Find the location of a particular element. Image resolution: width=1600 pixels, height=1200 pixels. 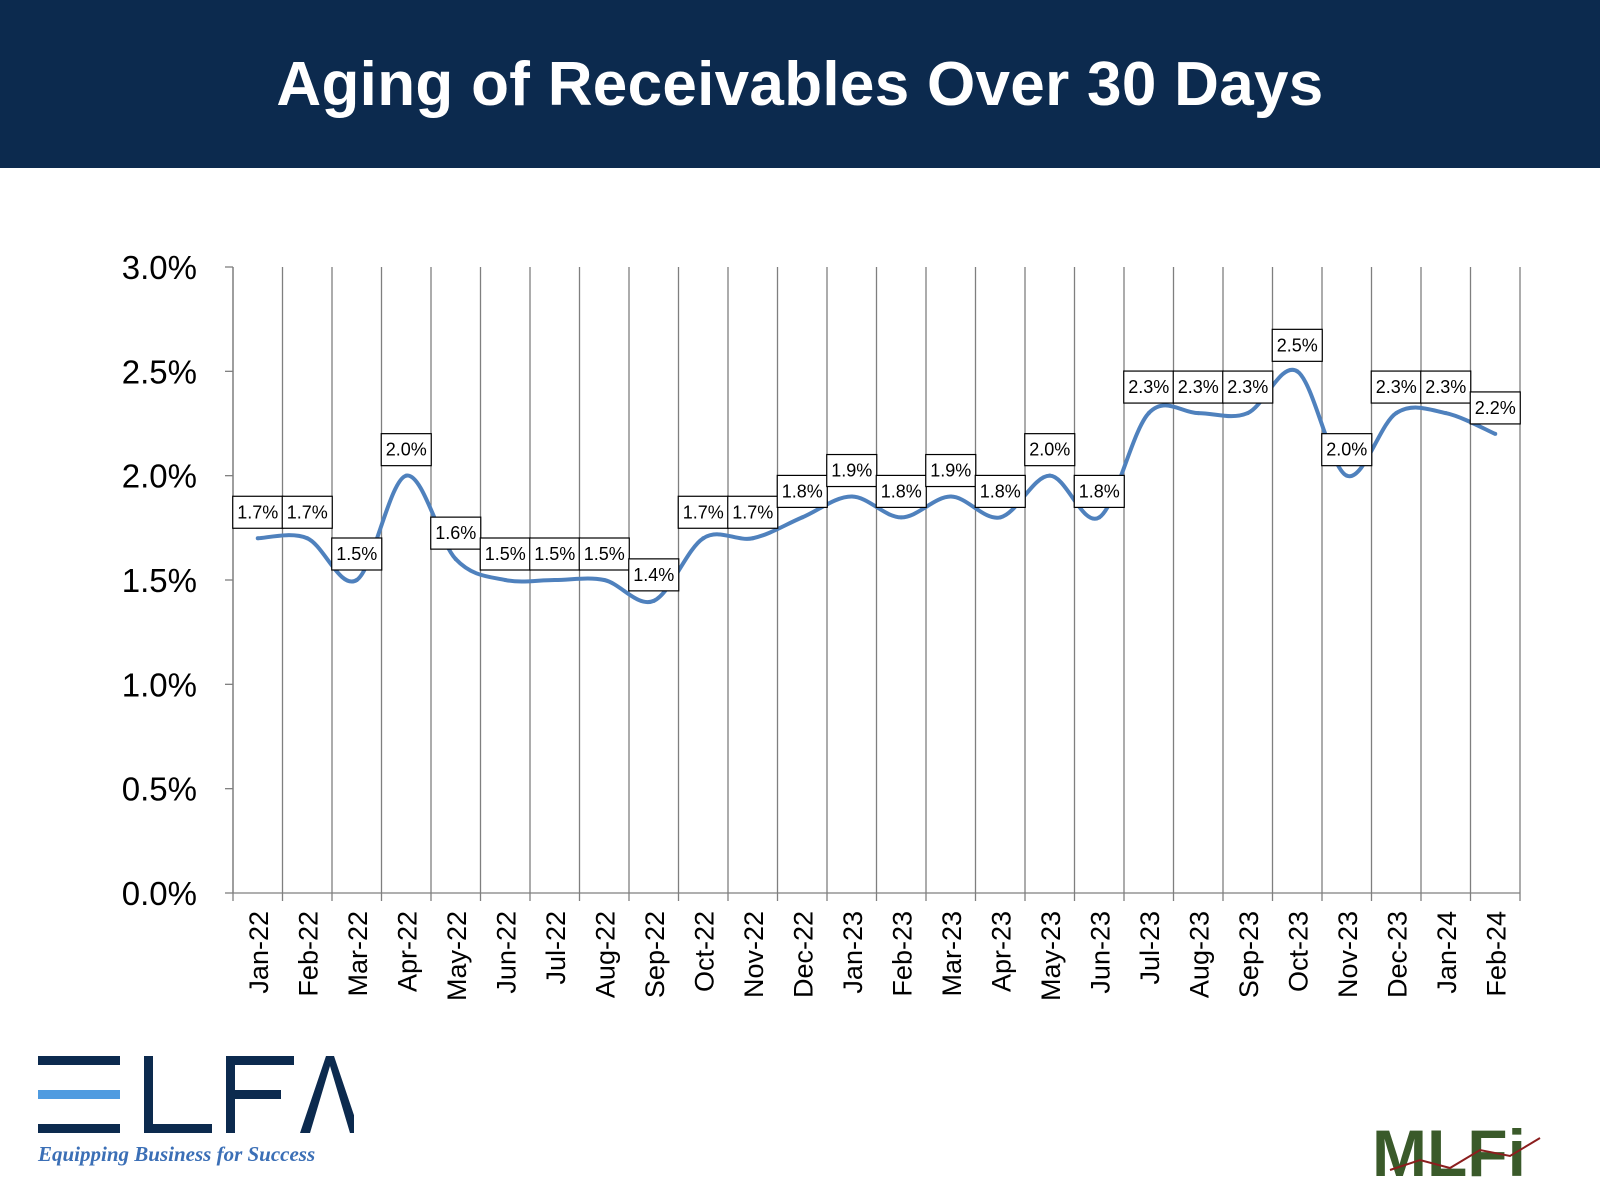

x-tick-label: Jul-22 is located at coordinates (556, 948).